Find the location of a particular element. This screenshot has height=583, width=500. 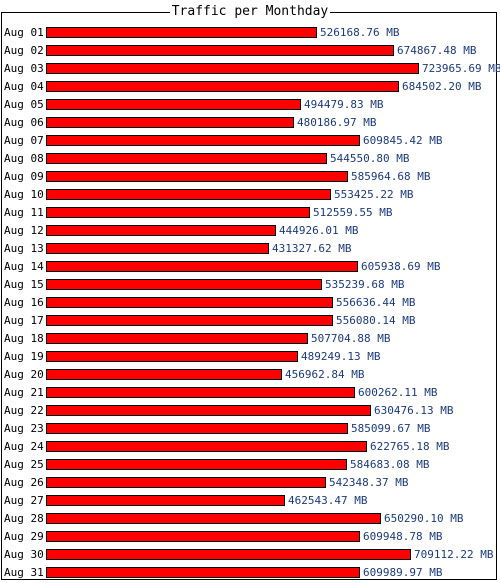

value-label: 494479.83 MB is located at coordinates (344, 104).